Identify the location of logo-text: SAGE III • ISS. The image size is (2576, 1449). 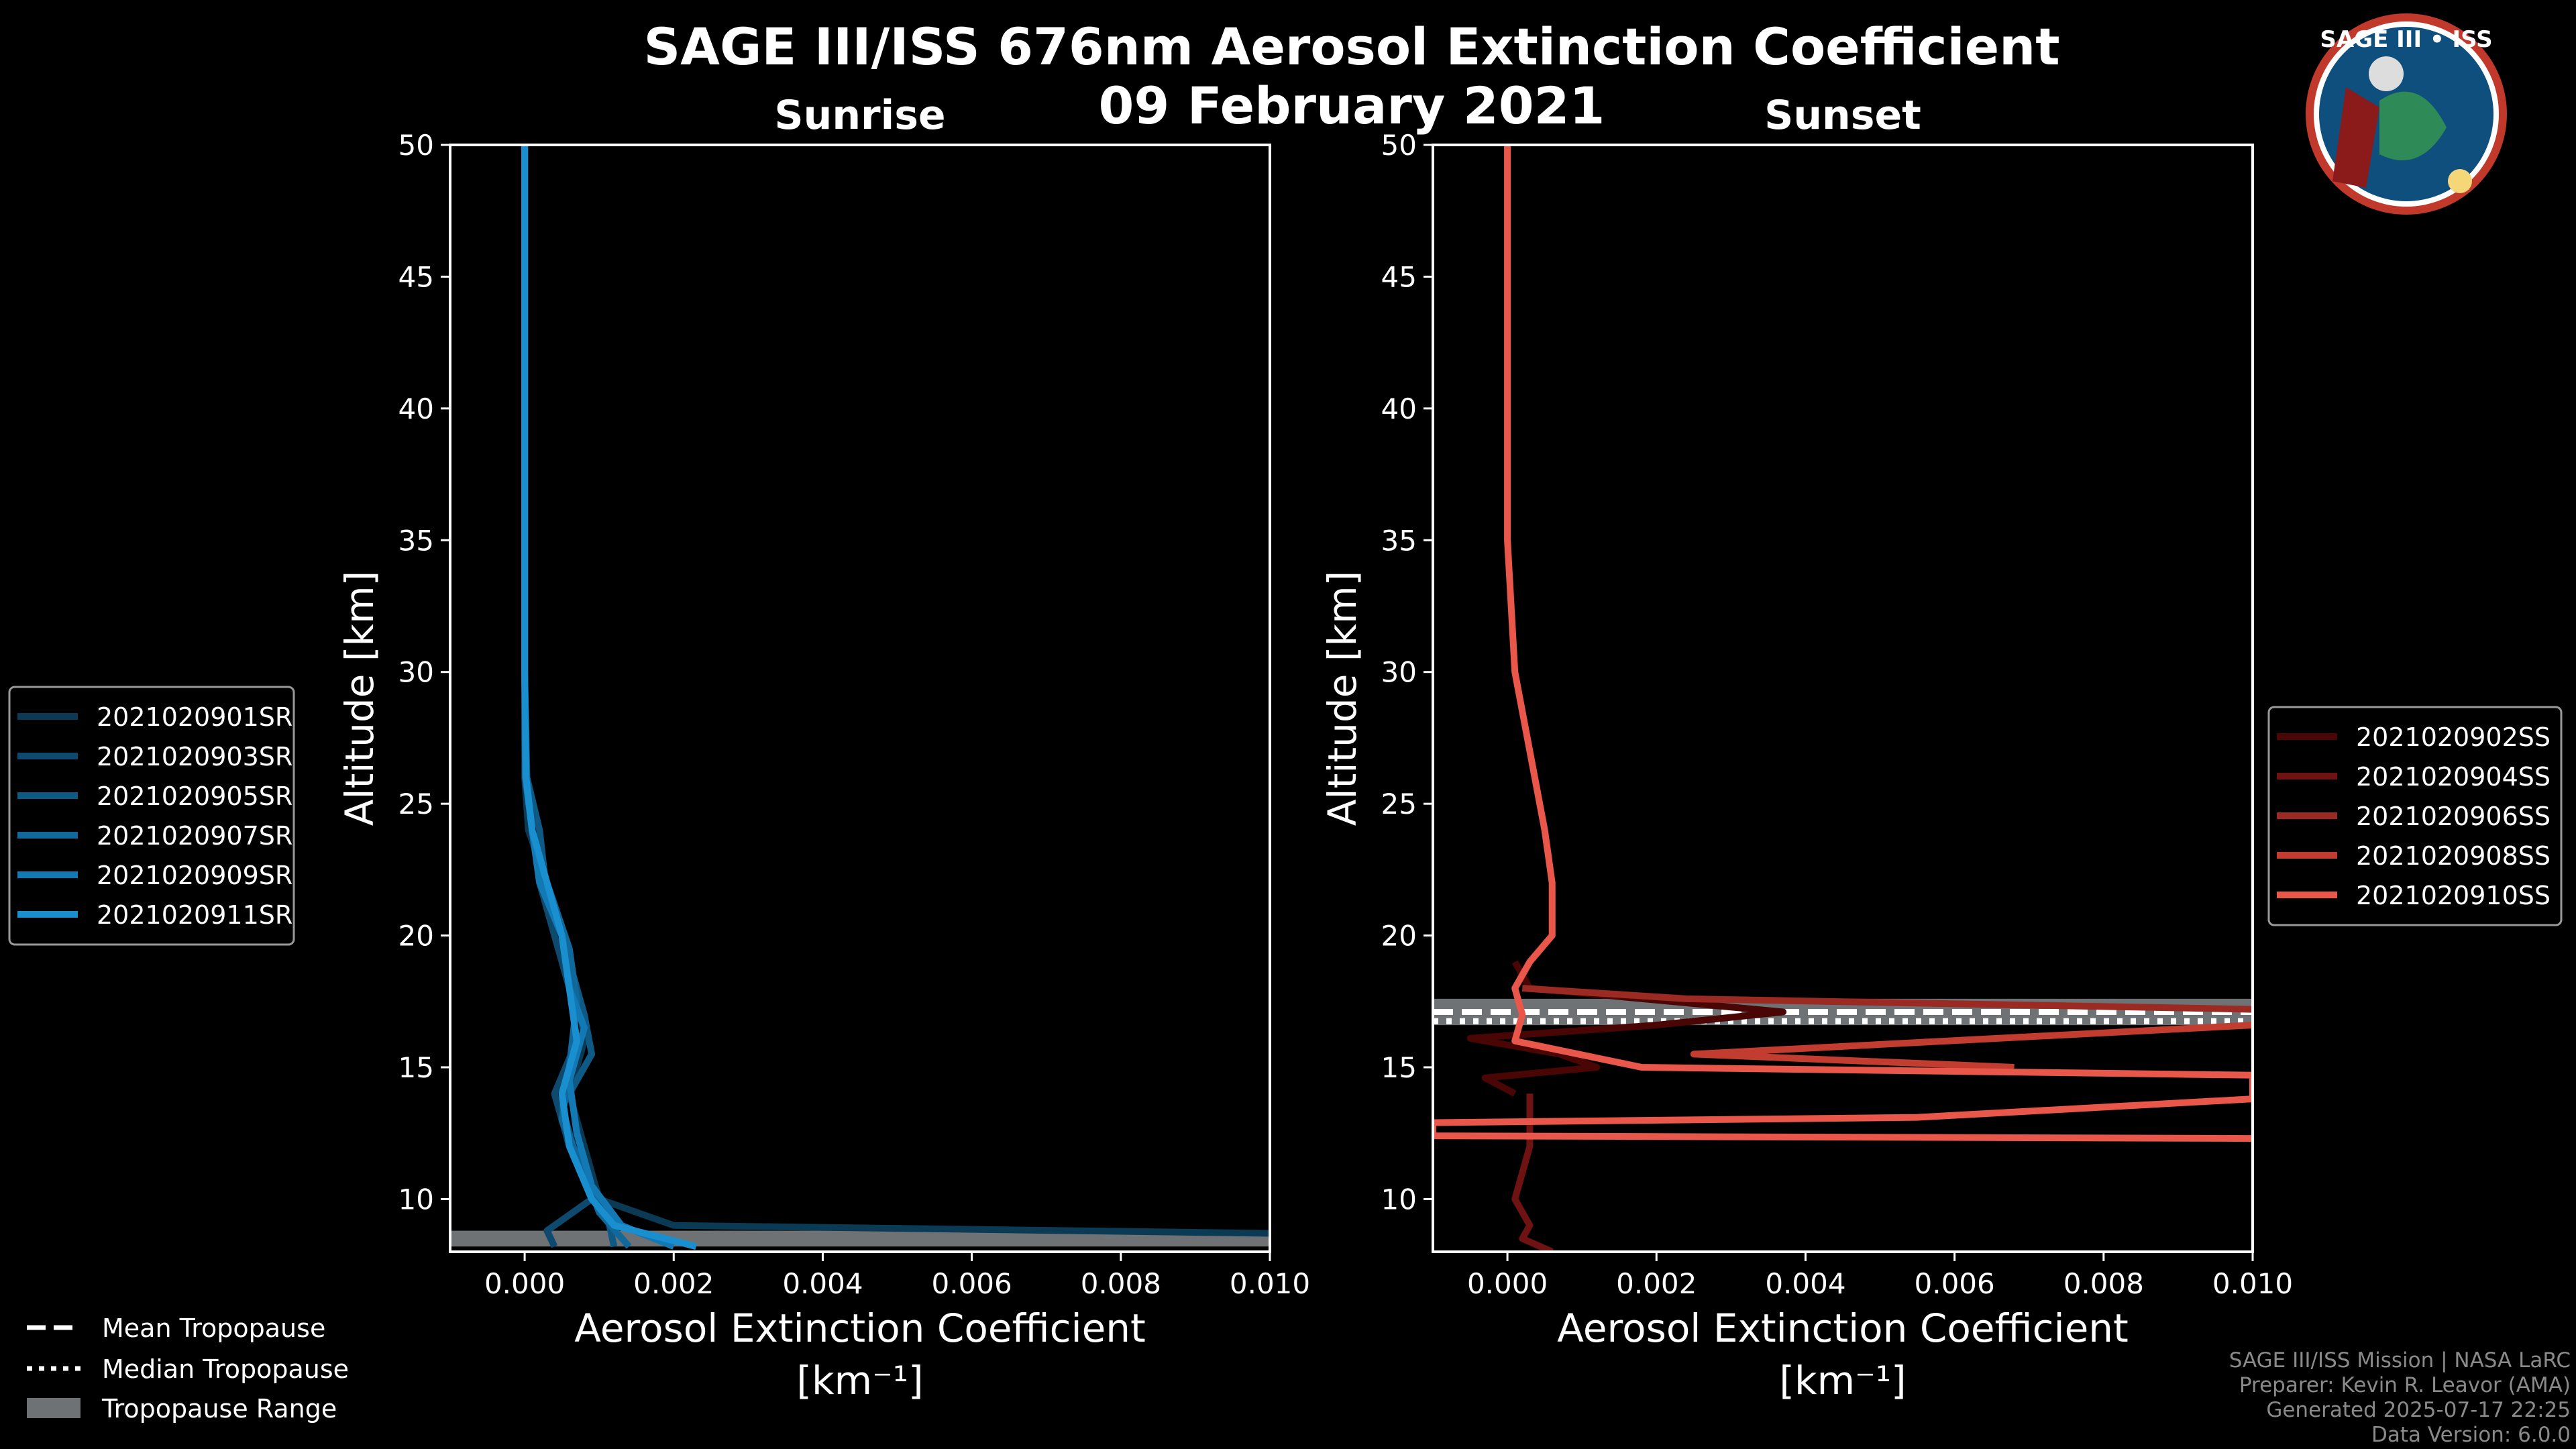
(2406, 39).